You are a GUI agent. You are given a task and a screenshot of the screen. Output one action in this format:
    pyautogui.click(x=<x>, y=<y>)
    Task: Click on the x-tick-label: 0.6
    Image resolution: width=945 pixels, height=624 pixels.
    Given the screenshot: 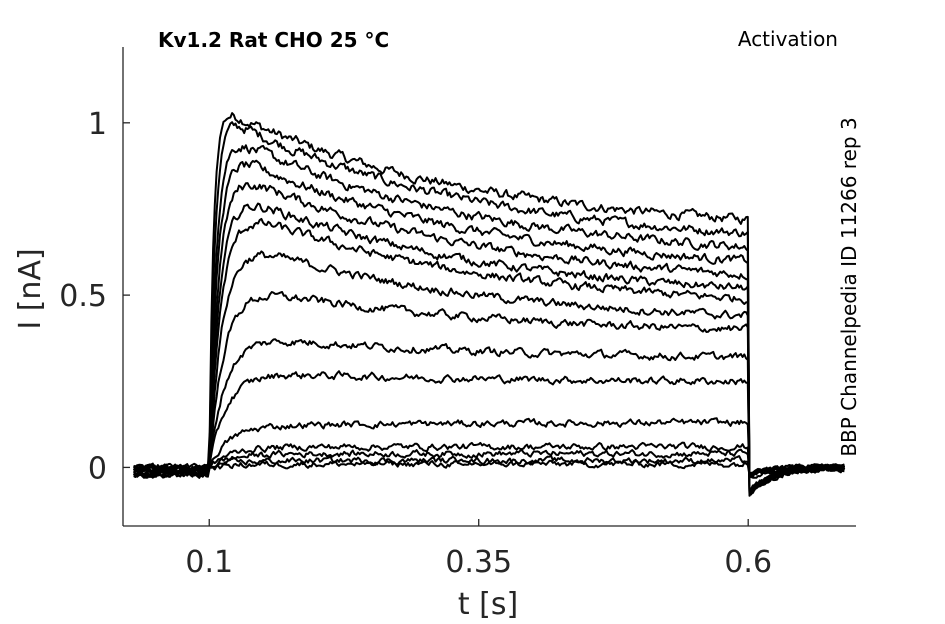 What is the action you would take?
    pyautogui.click(x=748, y=562)
    